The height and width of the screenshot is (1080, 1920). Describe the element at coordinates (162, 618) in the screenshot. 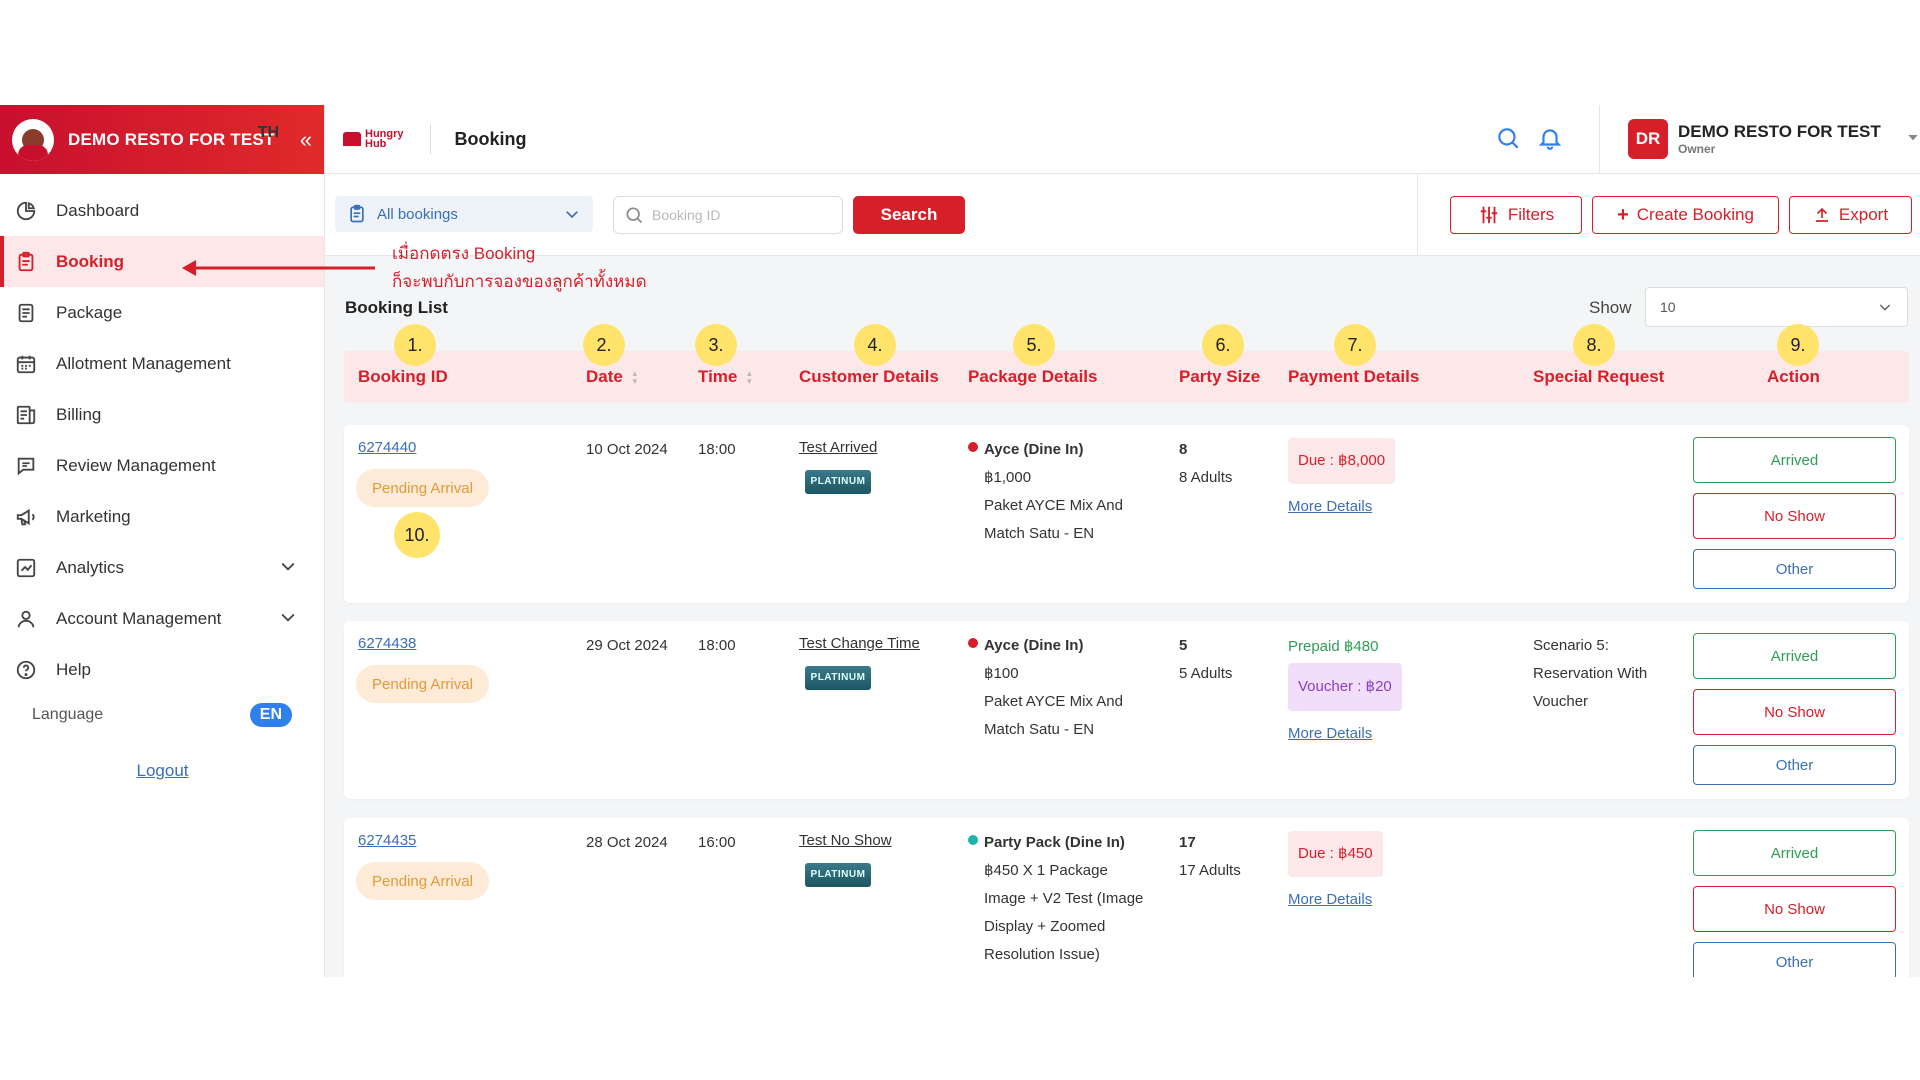

I see `sidebar-item-account-management: Account Management` at that location.